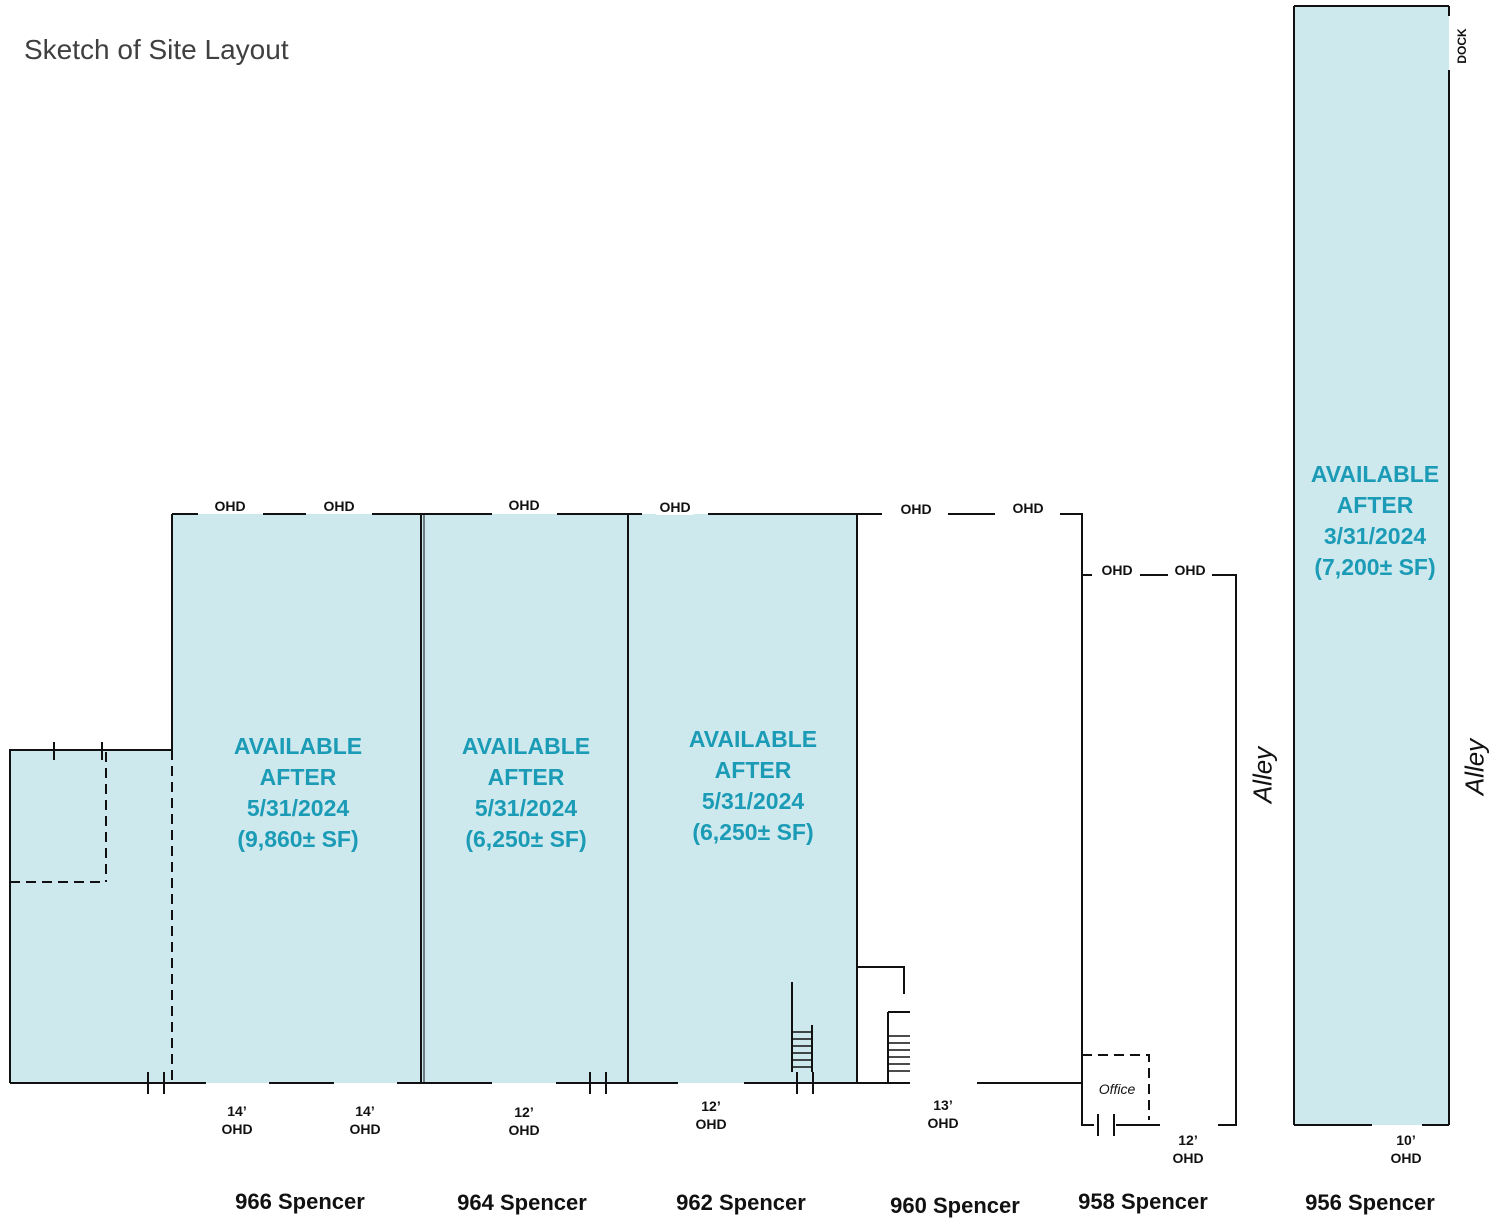 This screenshot has height=1219, width=1504. What do you see at coordinates (1375, 521) in the screenshot?
I see `availability-956: AVAILABLE AFTER 3/31/2024 (7,200± SF)` at bounding box center [1375, 521].